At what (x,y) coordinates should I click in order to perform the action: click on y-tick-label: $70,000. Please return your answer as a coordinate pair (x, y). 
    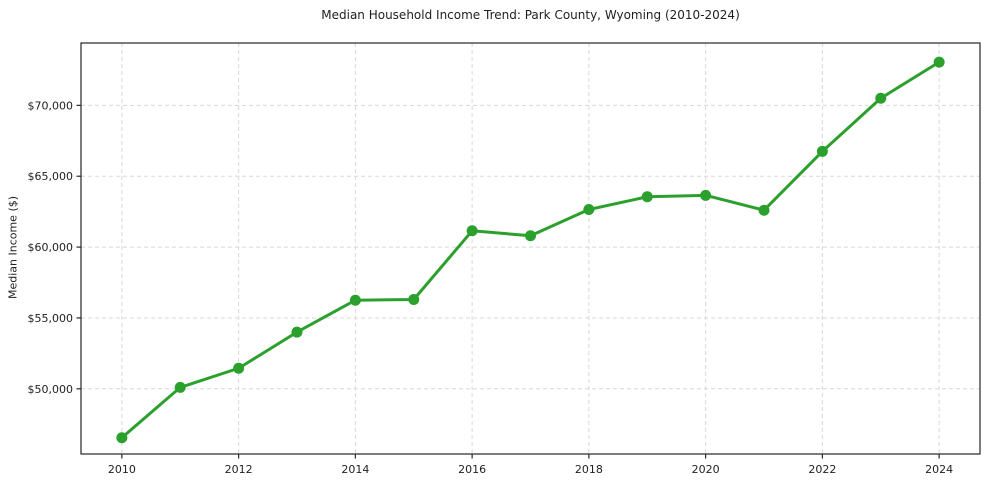
    Looking at the image, I should click on (51, 105).